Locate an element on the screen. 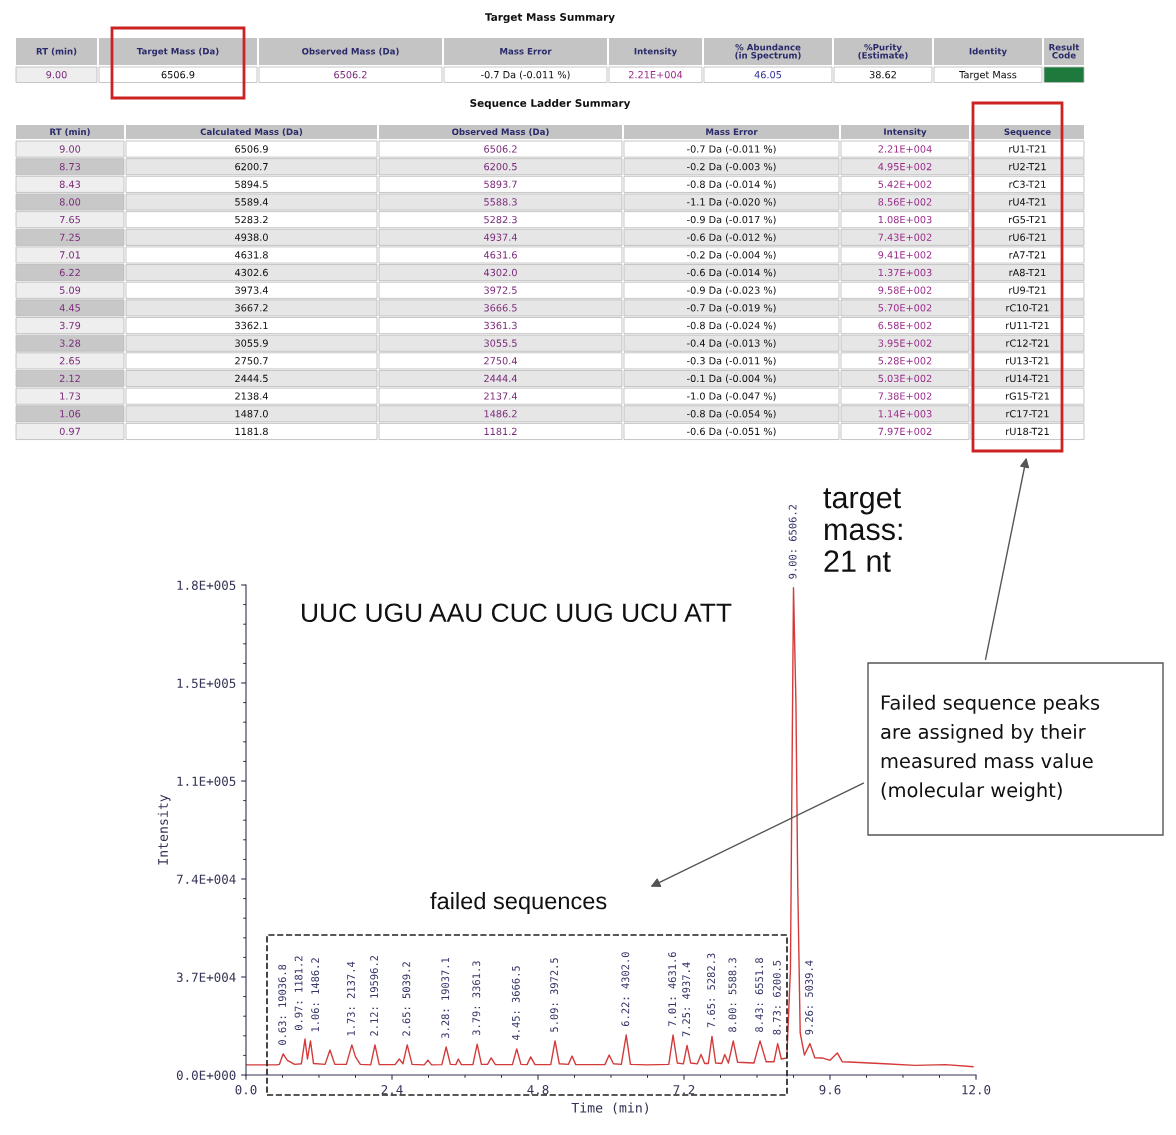  text: 5894.5 is located at coordinates (251, 184).